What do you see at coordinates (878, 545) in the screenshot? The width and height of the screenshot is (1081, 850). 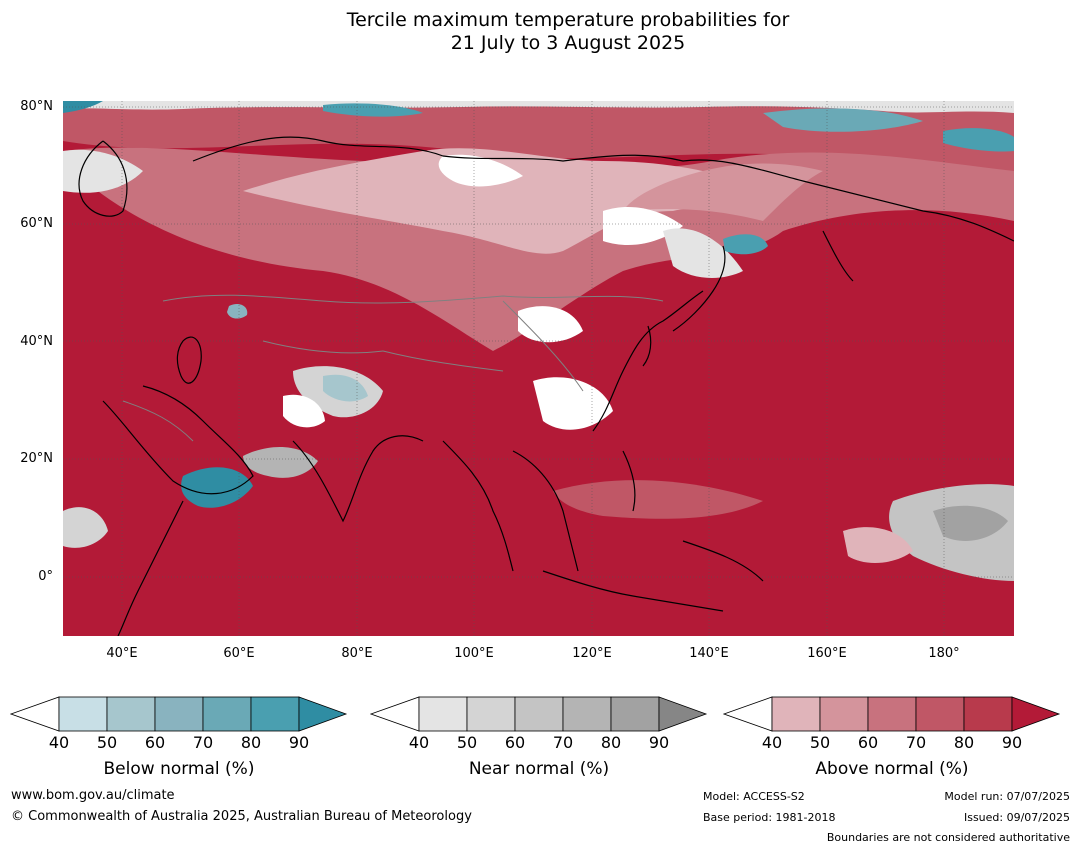 I see `shade-above-40-pacific` at bounding box center [878, 545].